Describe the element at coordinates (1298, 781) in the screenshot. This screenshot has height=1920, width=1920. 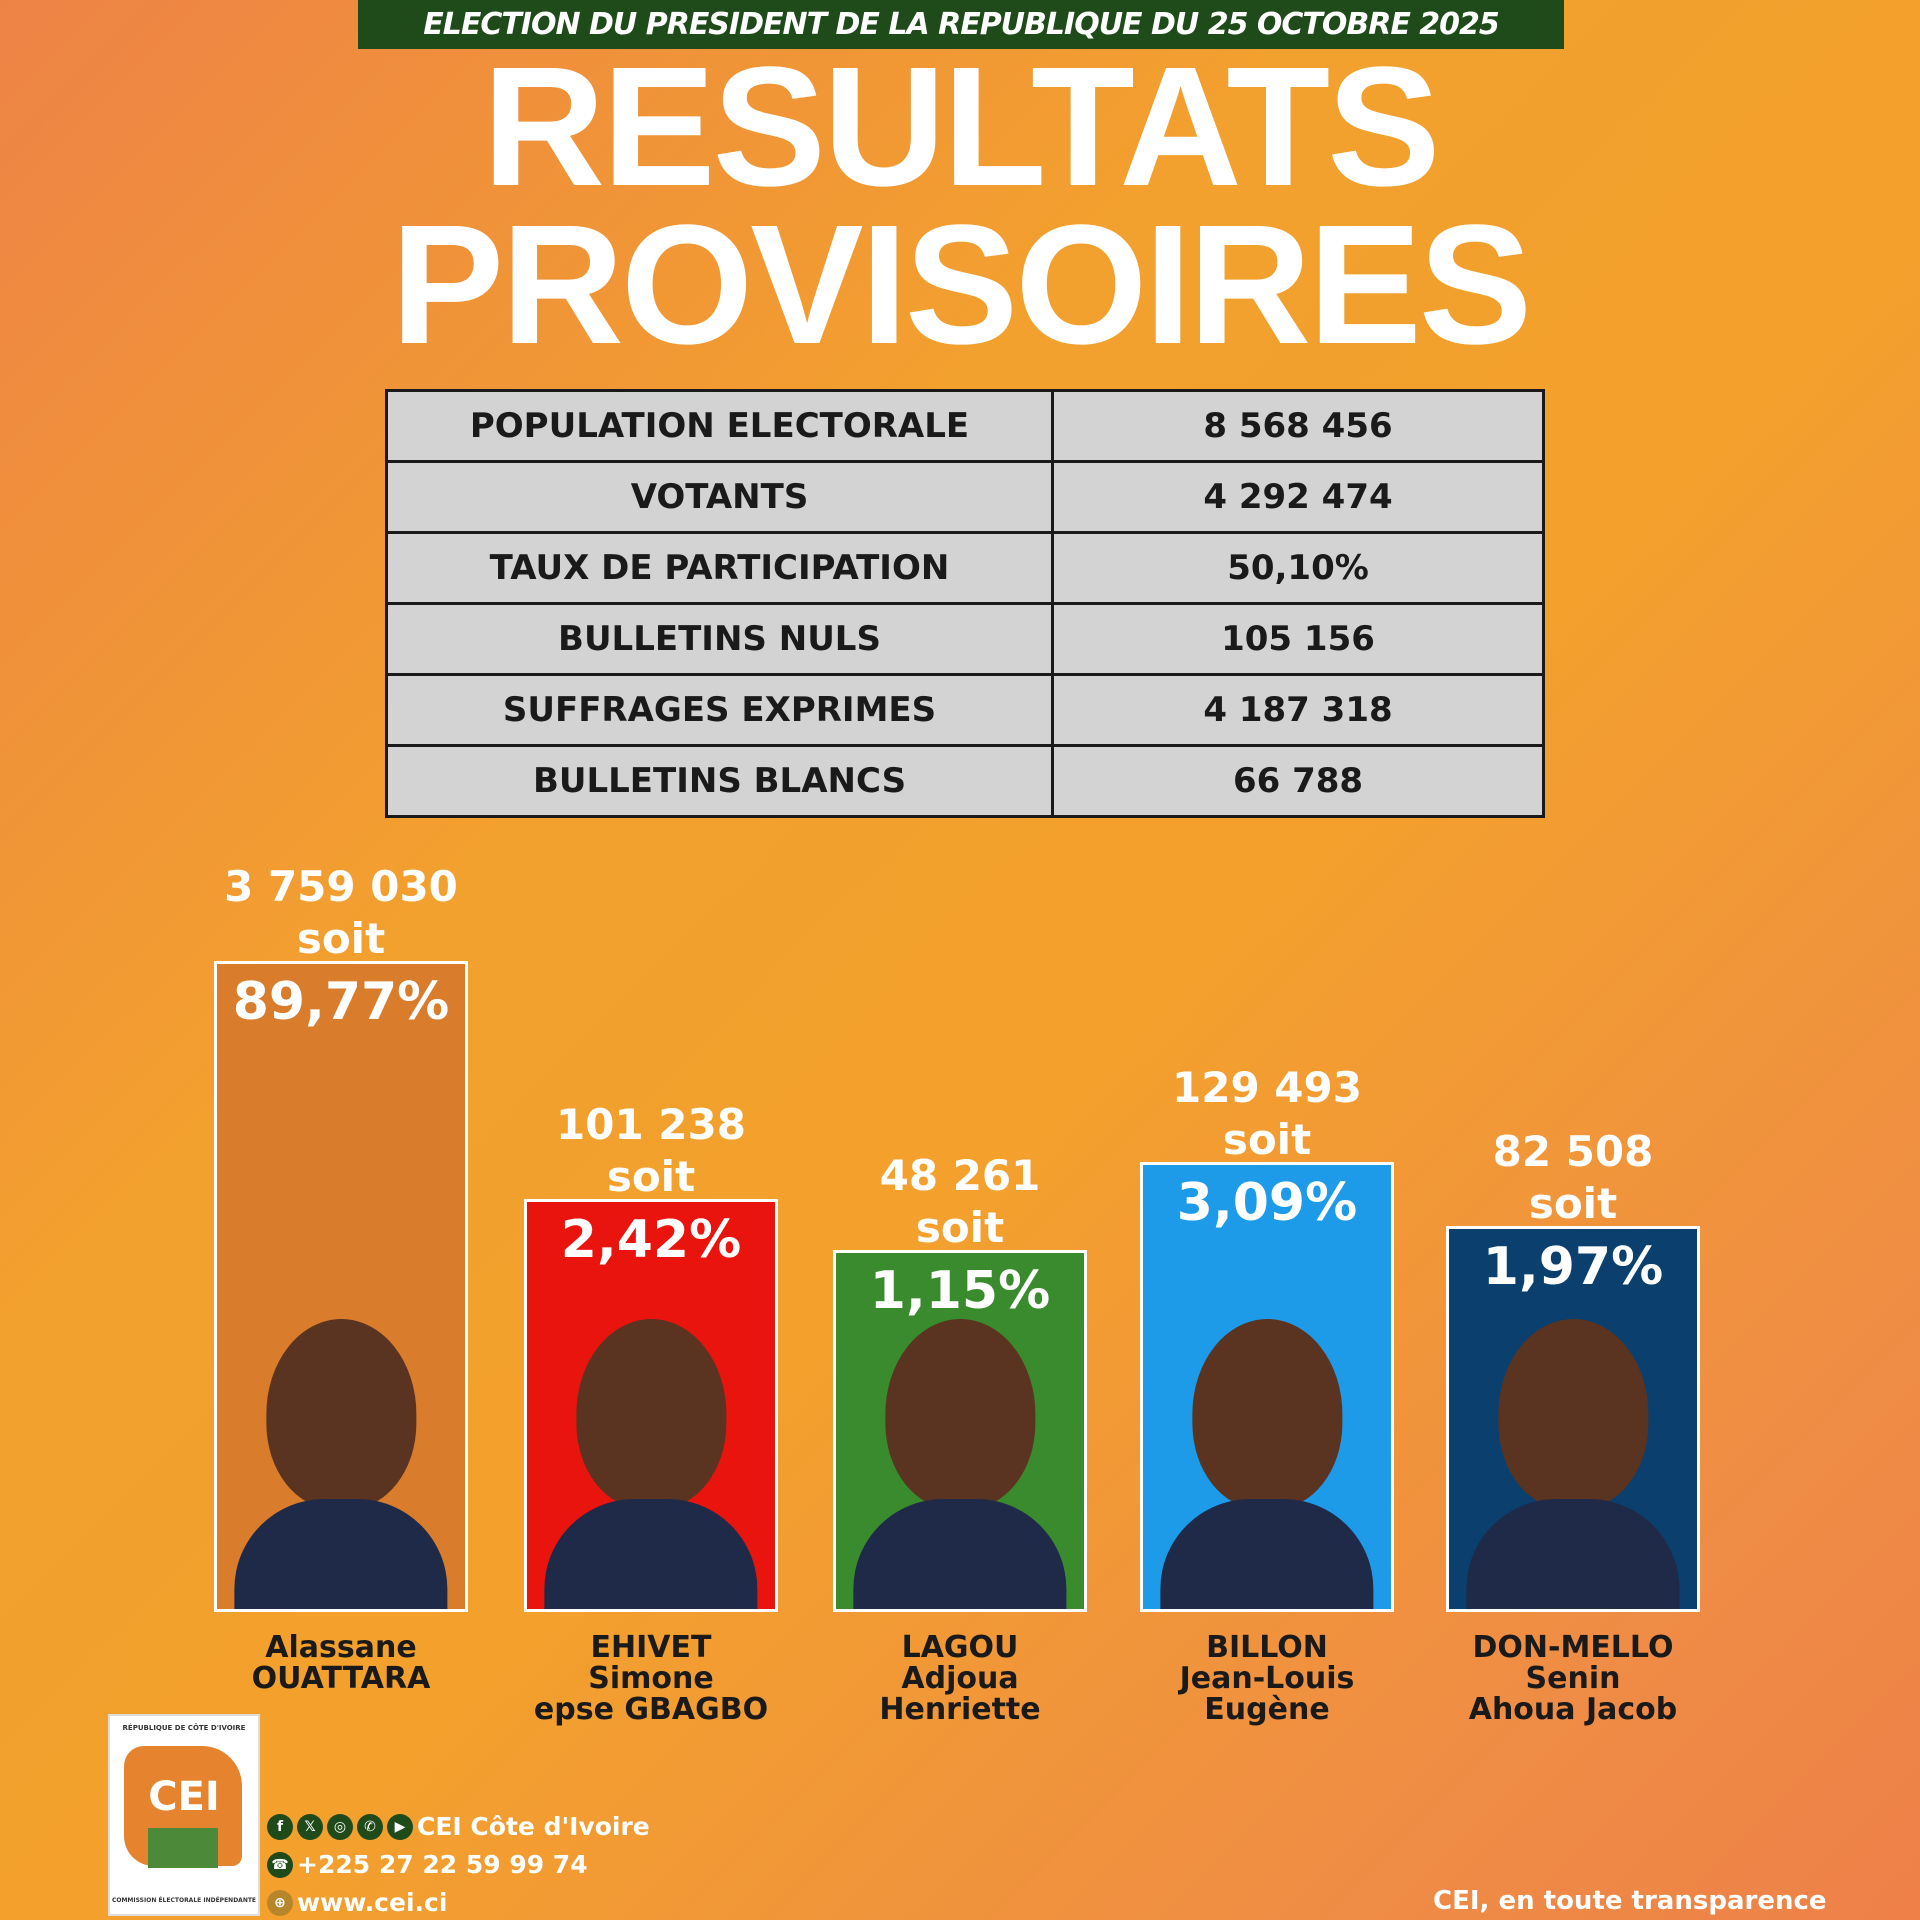
I see `stat-value: 66 788` at that location.